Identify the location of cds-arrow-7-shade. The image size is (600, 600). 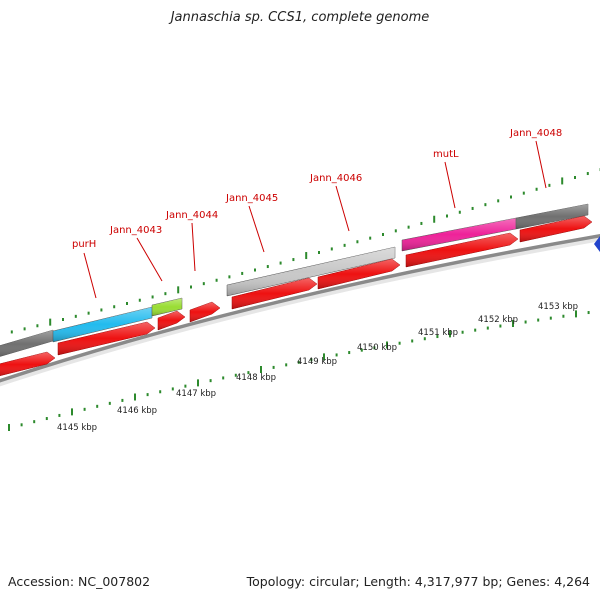
(462, 250).